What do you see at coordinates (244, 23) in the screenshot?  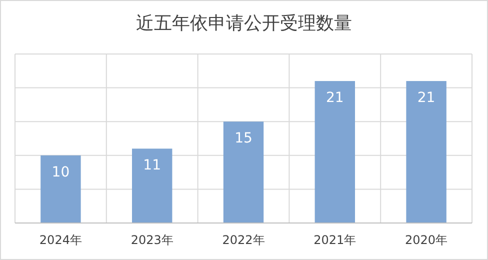 I see `chart-title: 近五年依申请公开受理数量` at bounding box center [244, 23].